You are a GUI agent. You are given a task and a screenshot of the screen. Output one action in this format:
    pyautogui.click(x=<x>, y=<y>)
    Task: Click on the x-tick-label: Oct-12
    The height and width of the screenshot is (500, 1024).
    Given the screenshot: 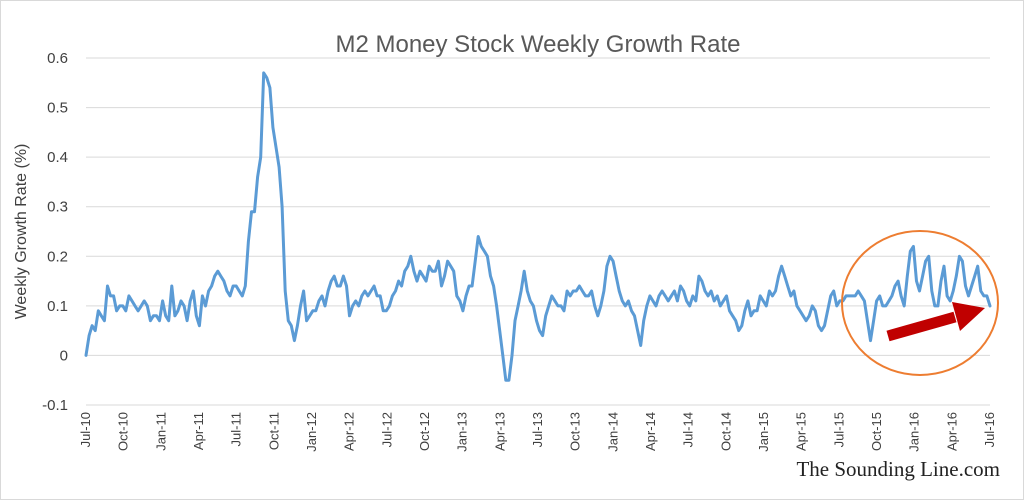 What is the action you would take?
    pyautogui.click(x=424, y=431)
    